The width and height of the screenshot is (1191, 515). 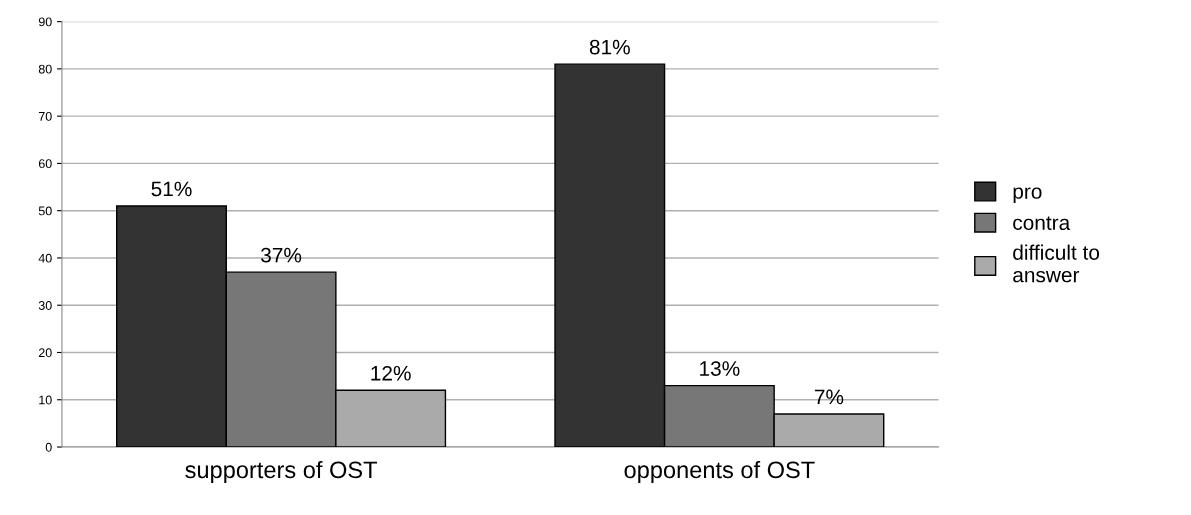 I want to click on y-tick-label: 90, so click(x=45, y=22).